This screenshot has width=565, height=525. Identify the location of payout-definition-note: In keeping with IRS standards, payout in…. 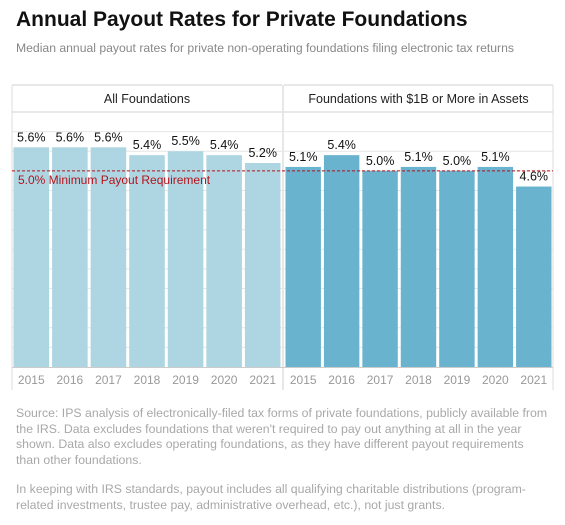
(271, 497).